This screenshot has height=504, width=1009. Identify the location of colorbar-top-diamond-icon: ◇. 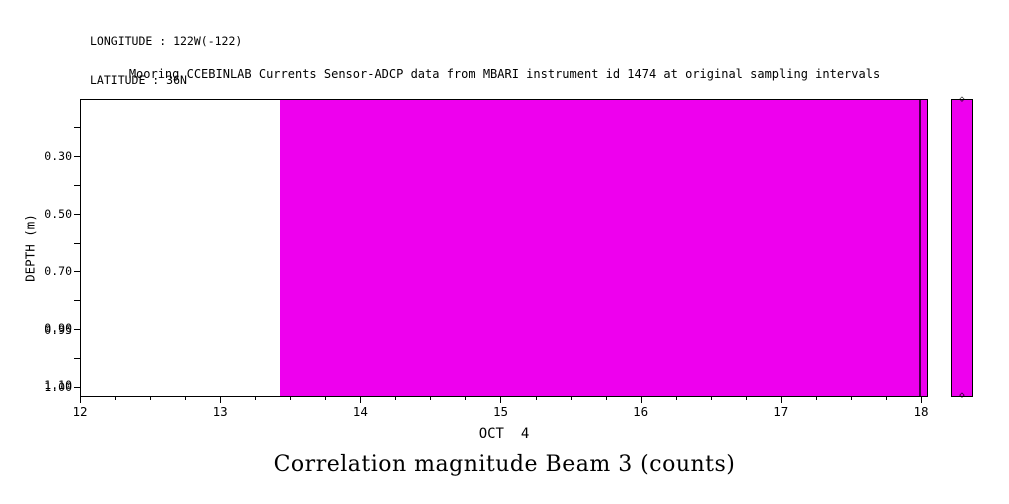
(962, 99).